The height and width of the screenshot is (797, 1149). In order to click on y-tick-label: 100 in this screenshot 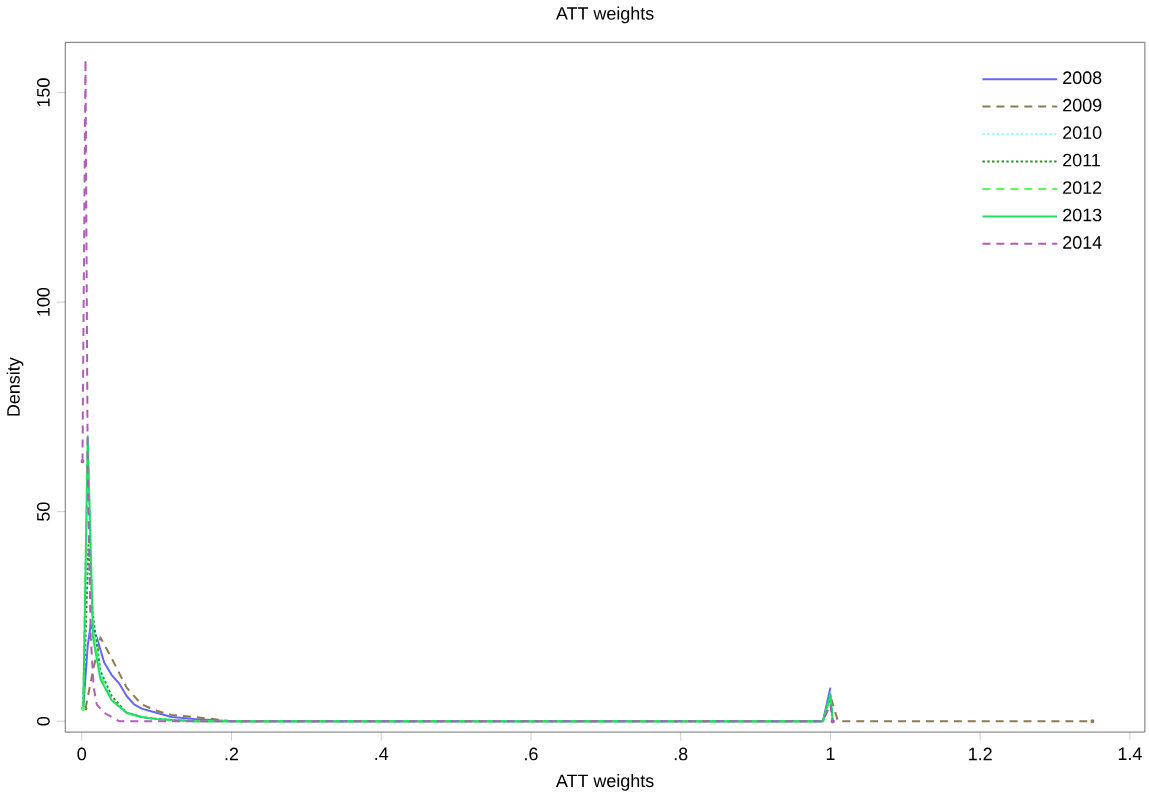, I will do `click(43, 301)`.